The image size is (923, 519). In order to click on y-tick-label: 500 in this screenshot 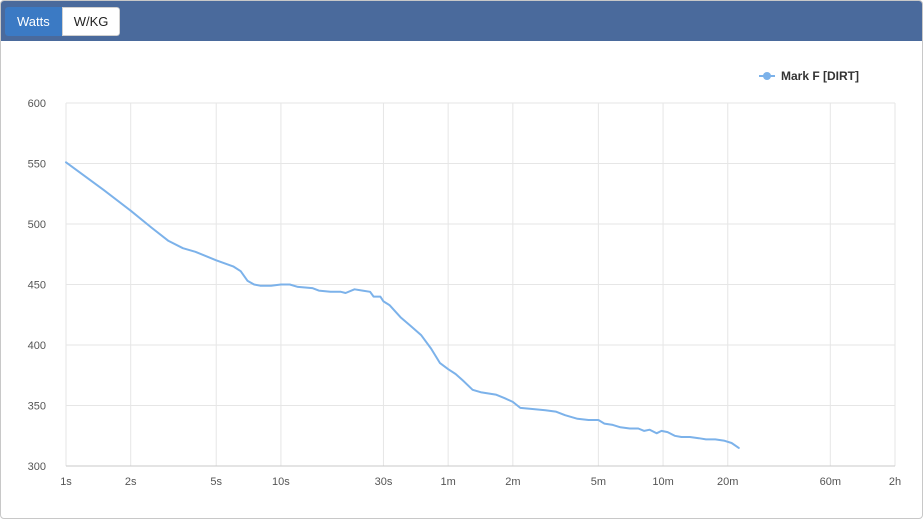, I will do `click(37, 225)`.